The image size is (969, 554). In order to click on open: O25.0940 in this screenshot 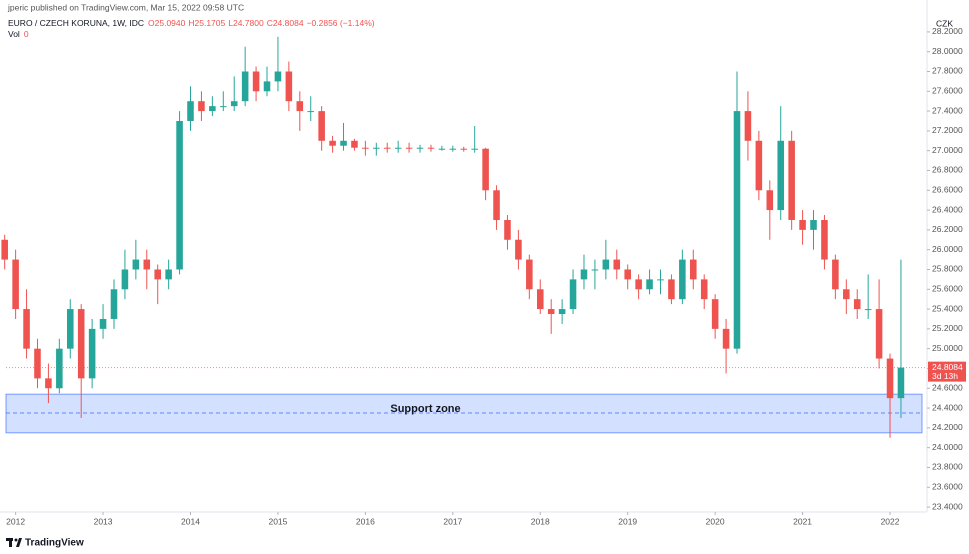, I will do `click(167, 23)`.